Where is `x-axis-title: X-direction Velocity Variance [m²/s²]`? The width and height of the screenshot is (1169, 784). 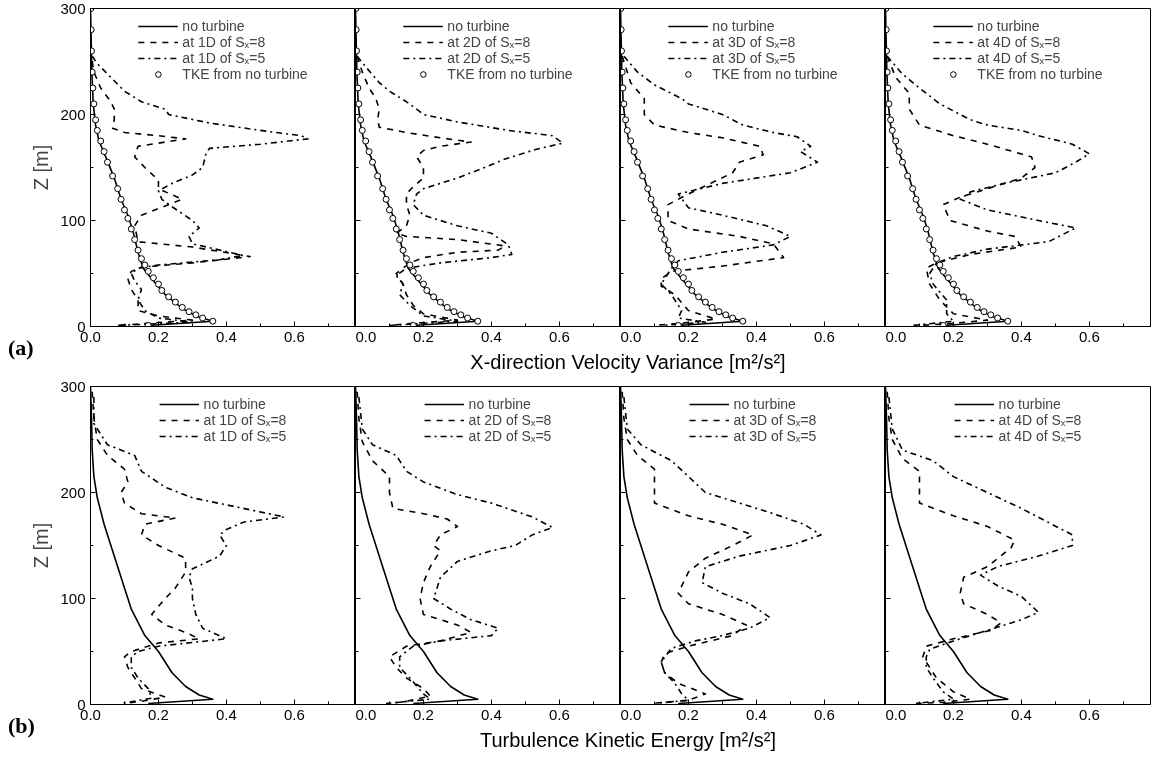
x-axis-title: X-direction Velocity Variance [m²/s²] is located at coordinates (628, 362).